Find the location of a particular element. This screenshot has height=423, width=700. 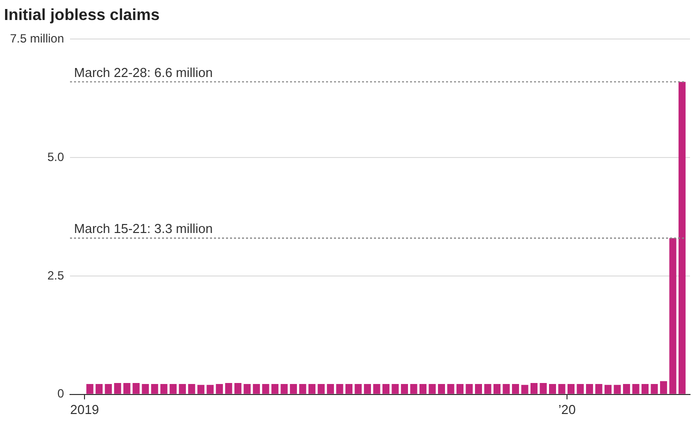

chart-title: Initial jobless claims is located at coordinates (82, 15).